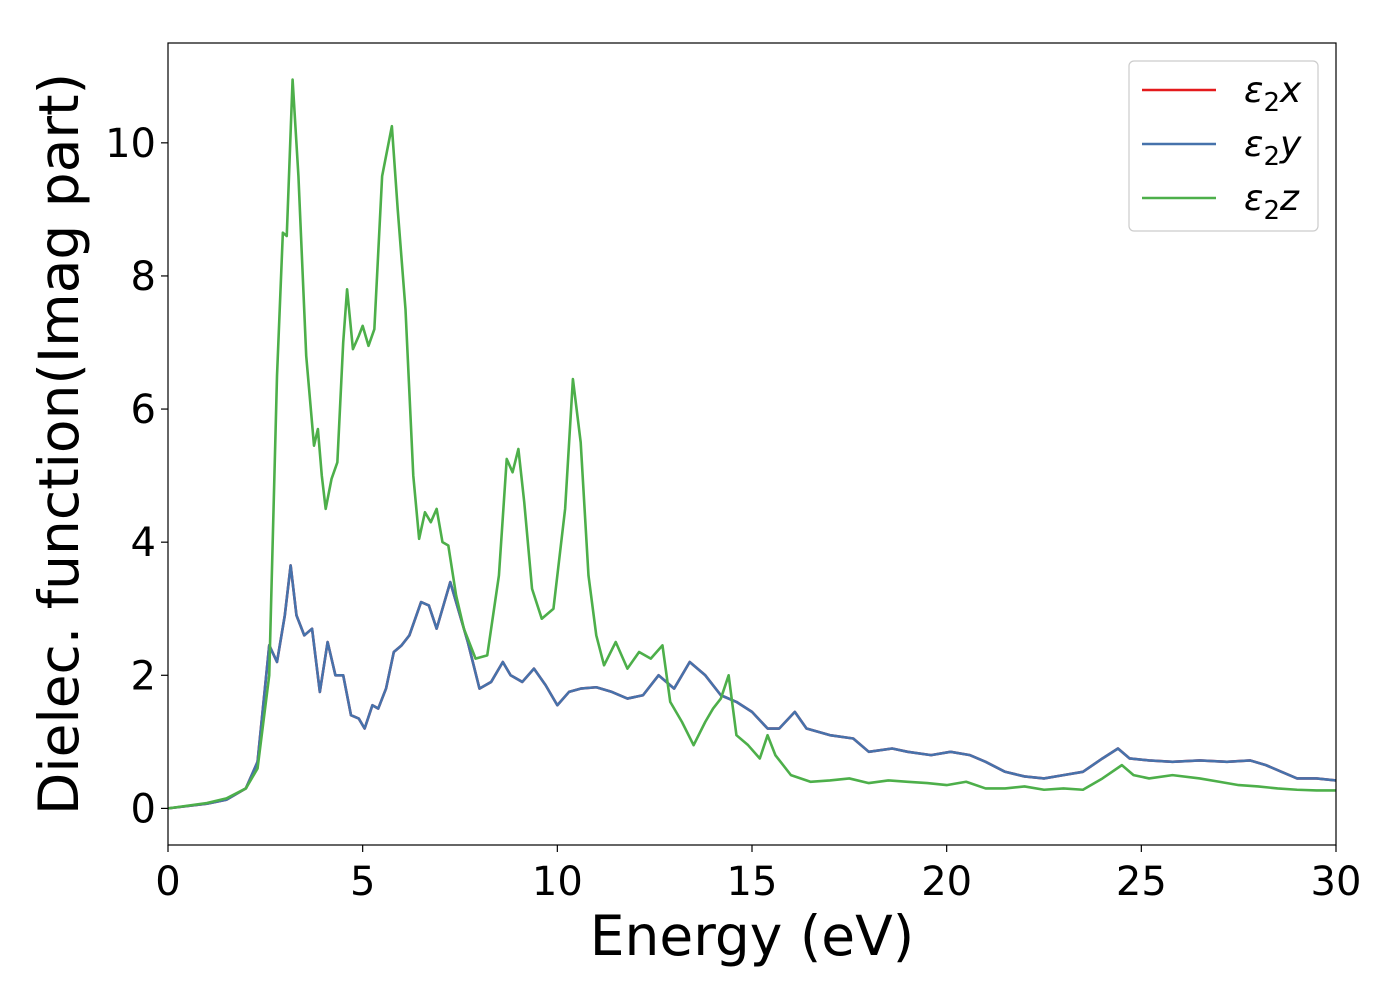  What do you see at coordinates (1141, 882) in the screenshot?
I see `x-tick-label: 25` at bounding box center [1141, 882].